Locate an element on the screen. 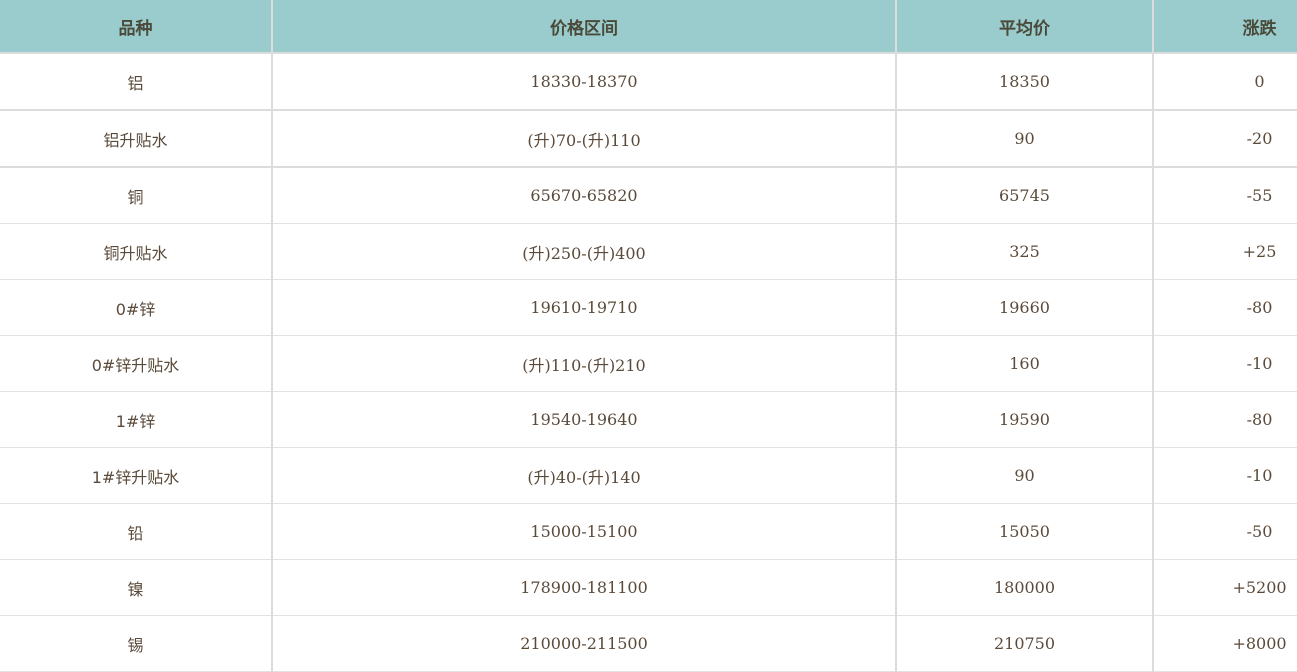  cell-variety: 镍 is located at coordinates (136, 587).